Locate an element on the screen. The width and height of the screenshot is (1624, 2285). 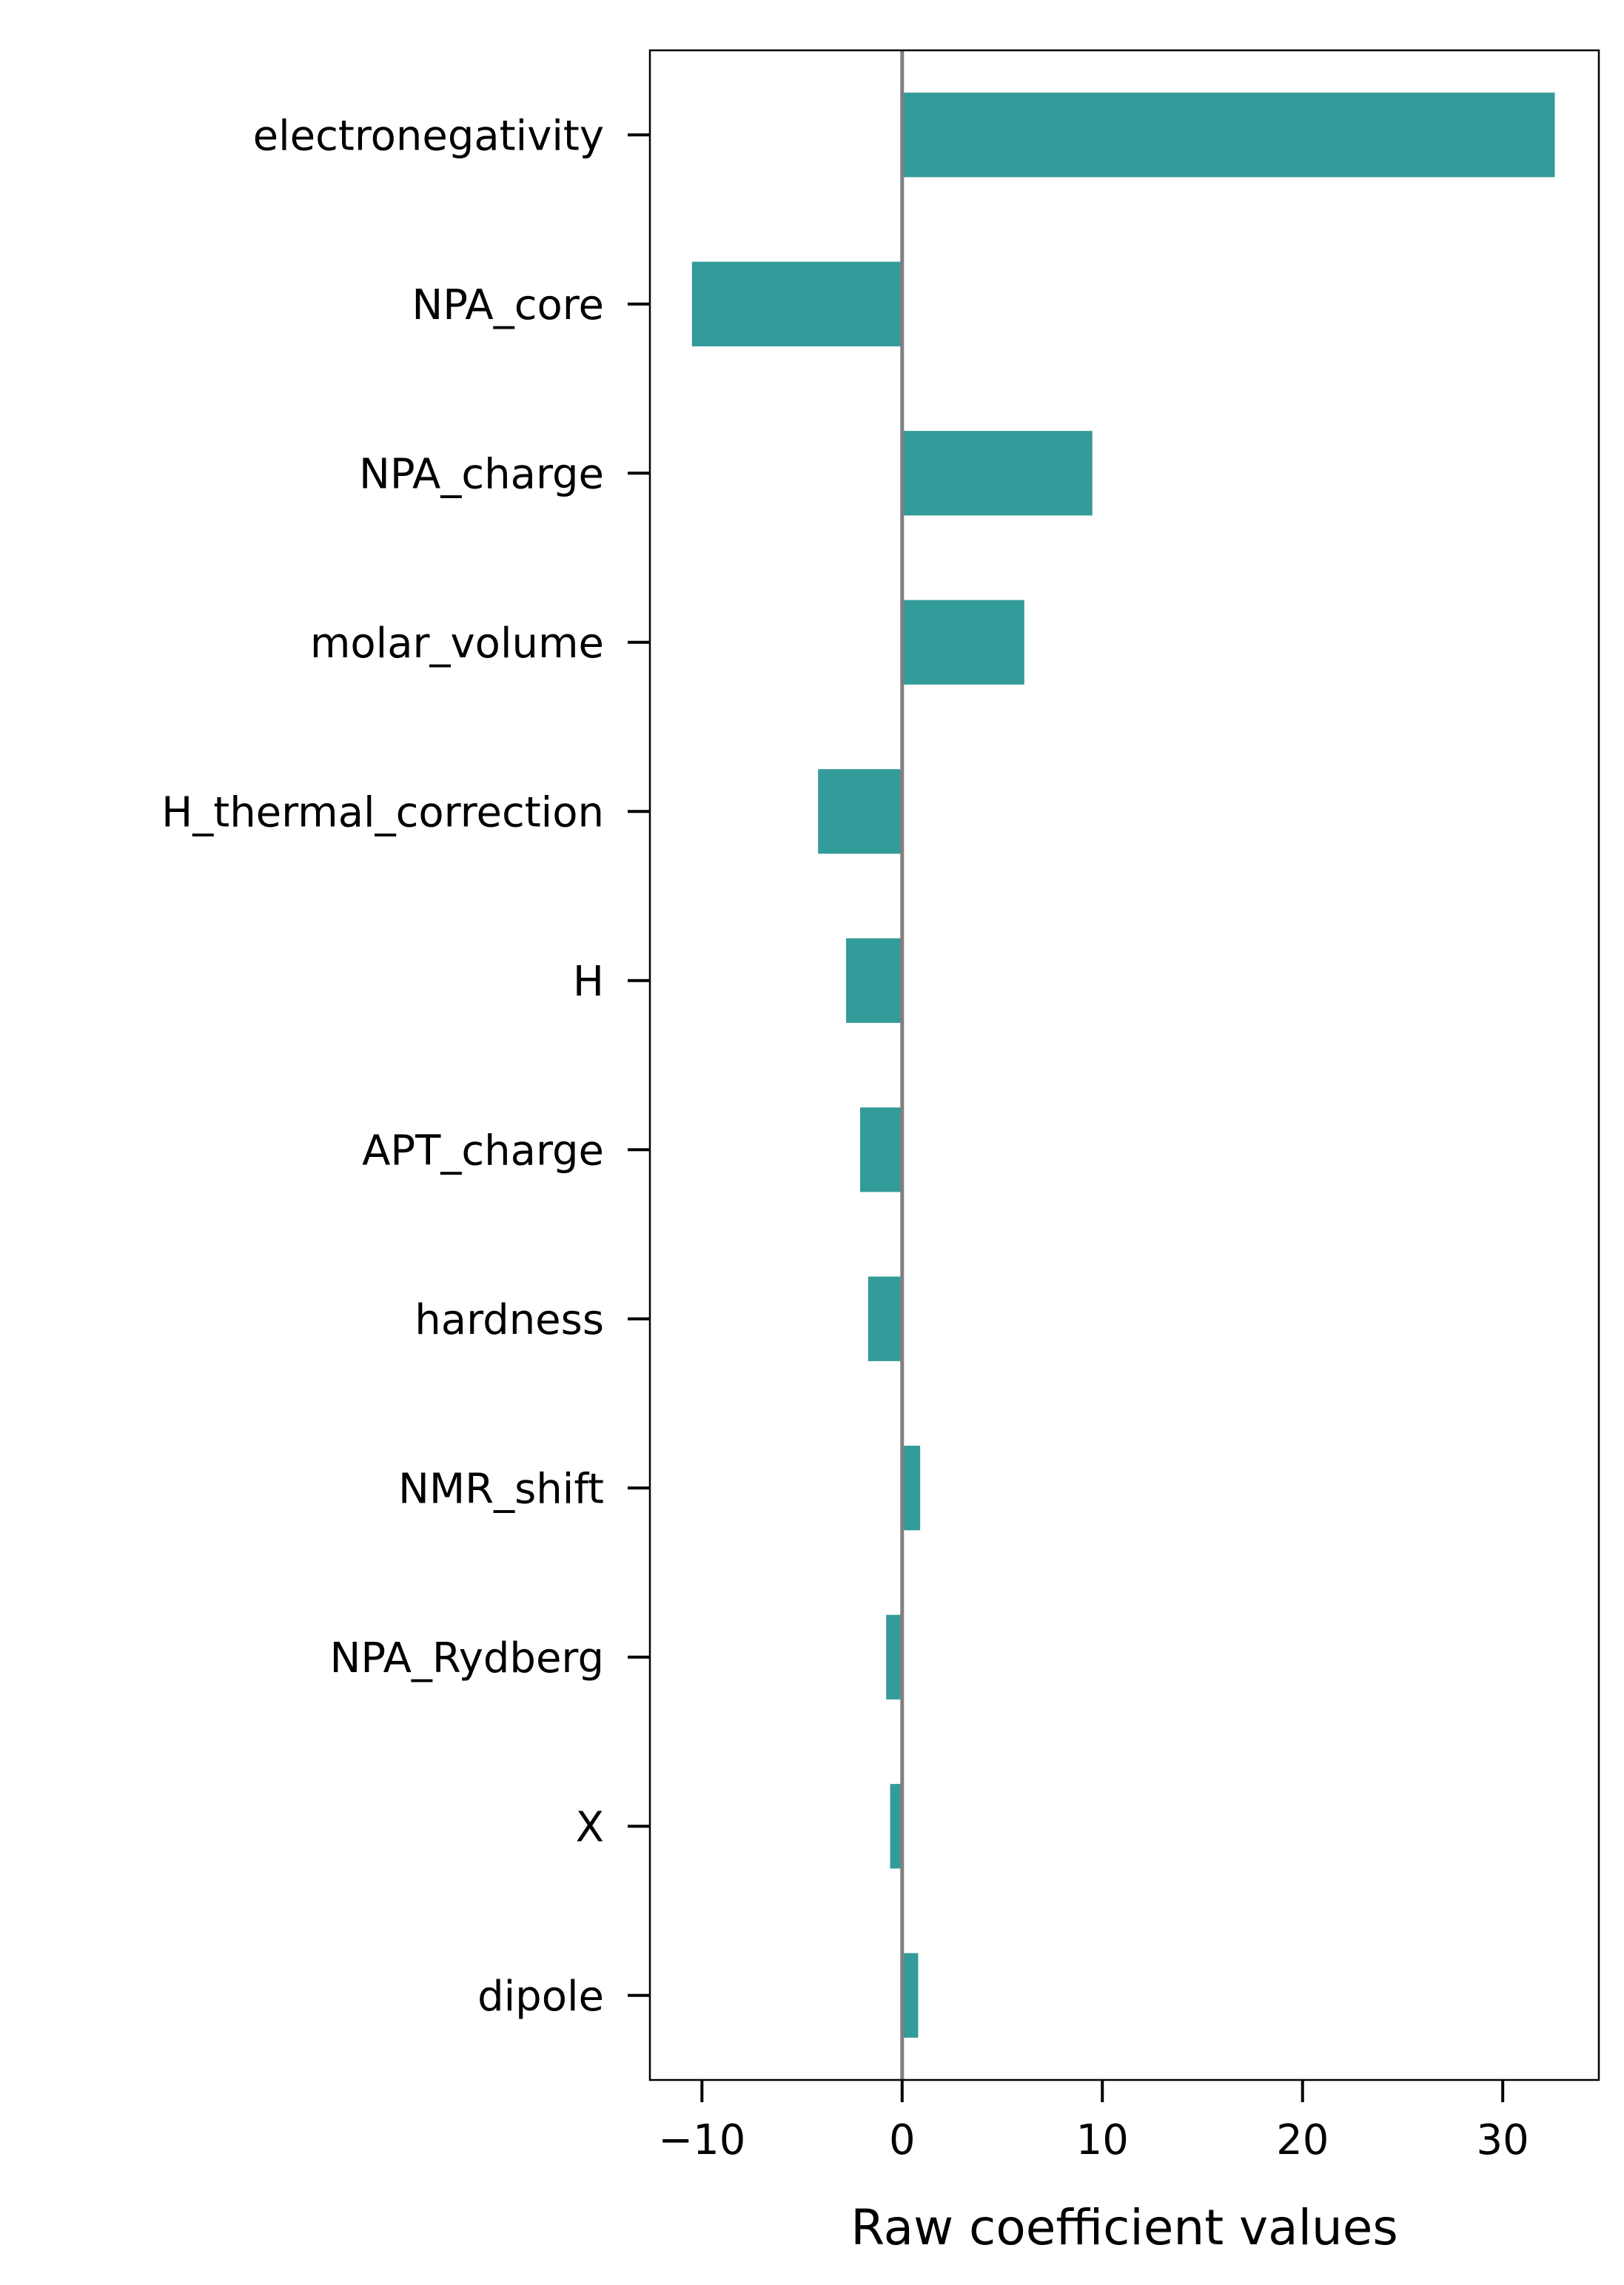
bar-dipole is located at coordinates (910, 1995).